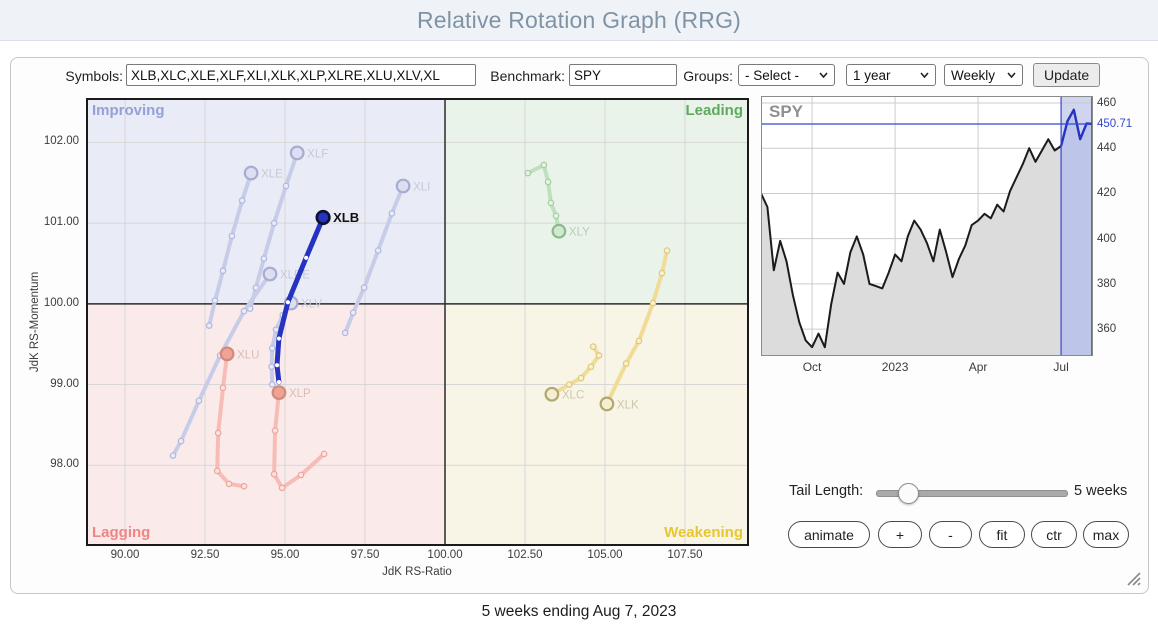 The image size is (1158, 630). Describe the element at coordinates (829, 534) in the screenshot. I see `animate-button: animate` at that location.